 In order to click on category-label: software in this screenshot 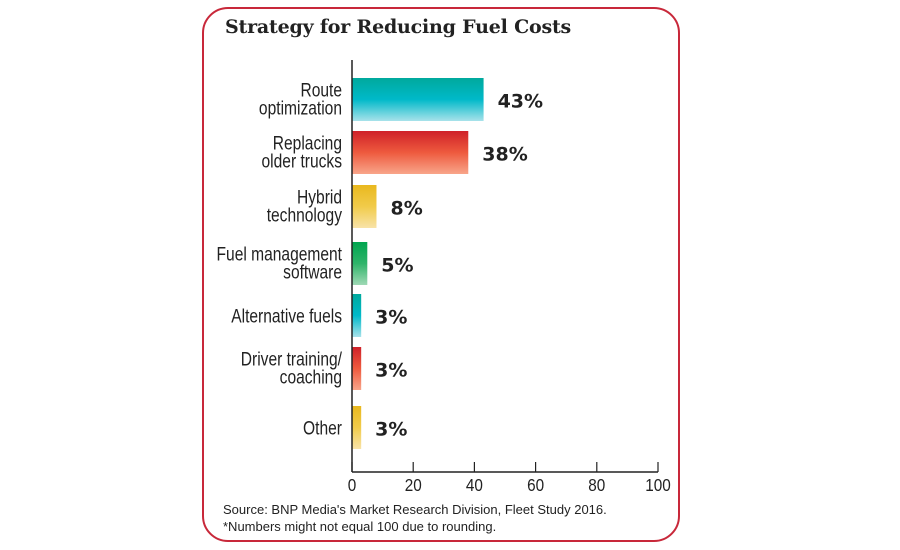, I will do `click(312, 272)`.